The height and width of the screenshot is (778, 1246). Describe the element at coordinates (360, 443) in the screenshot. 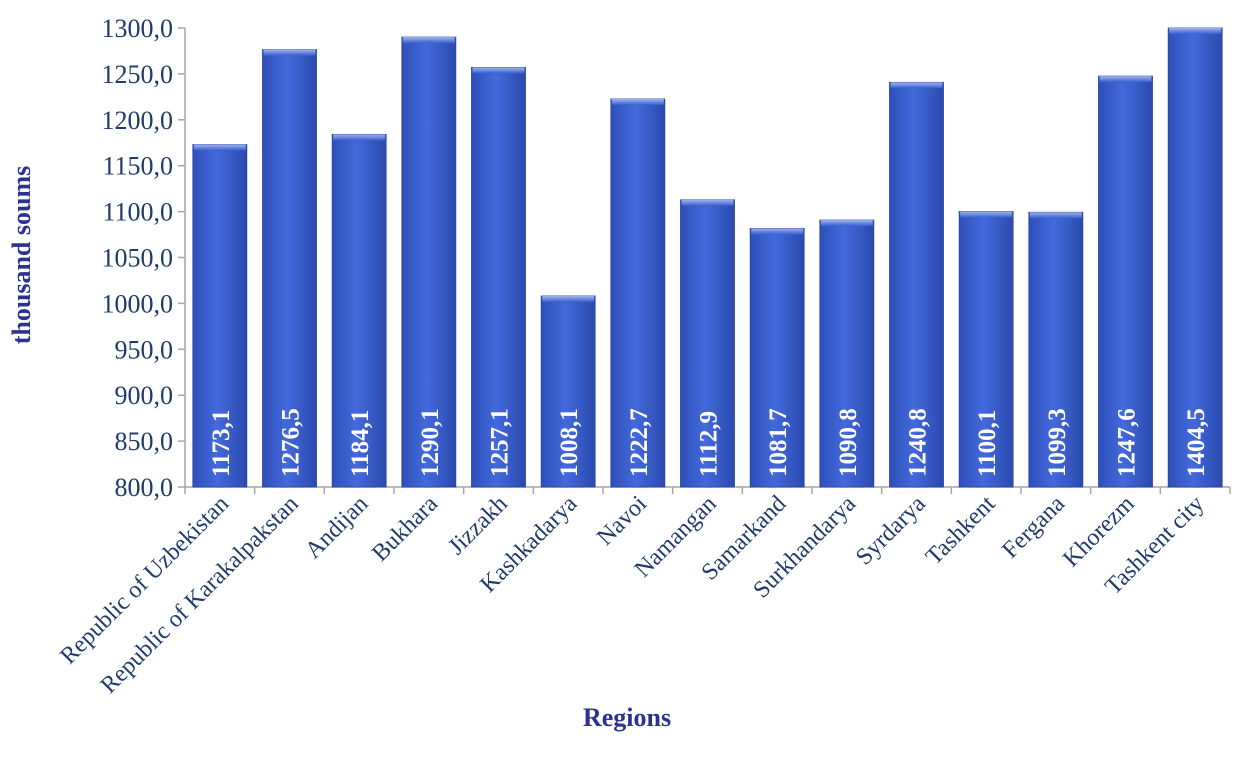

I see `data-label: 1184,1` at that location.